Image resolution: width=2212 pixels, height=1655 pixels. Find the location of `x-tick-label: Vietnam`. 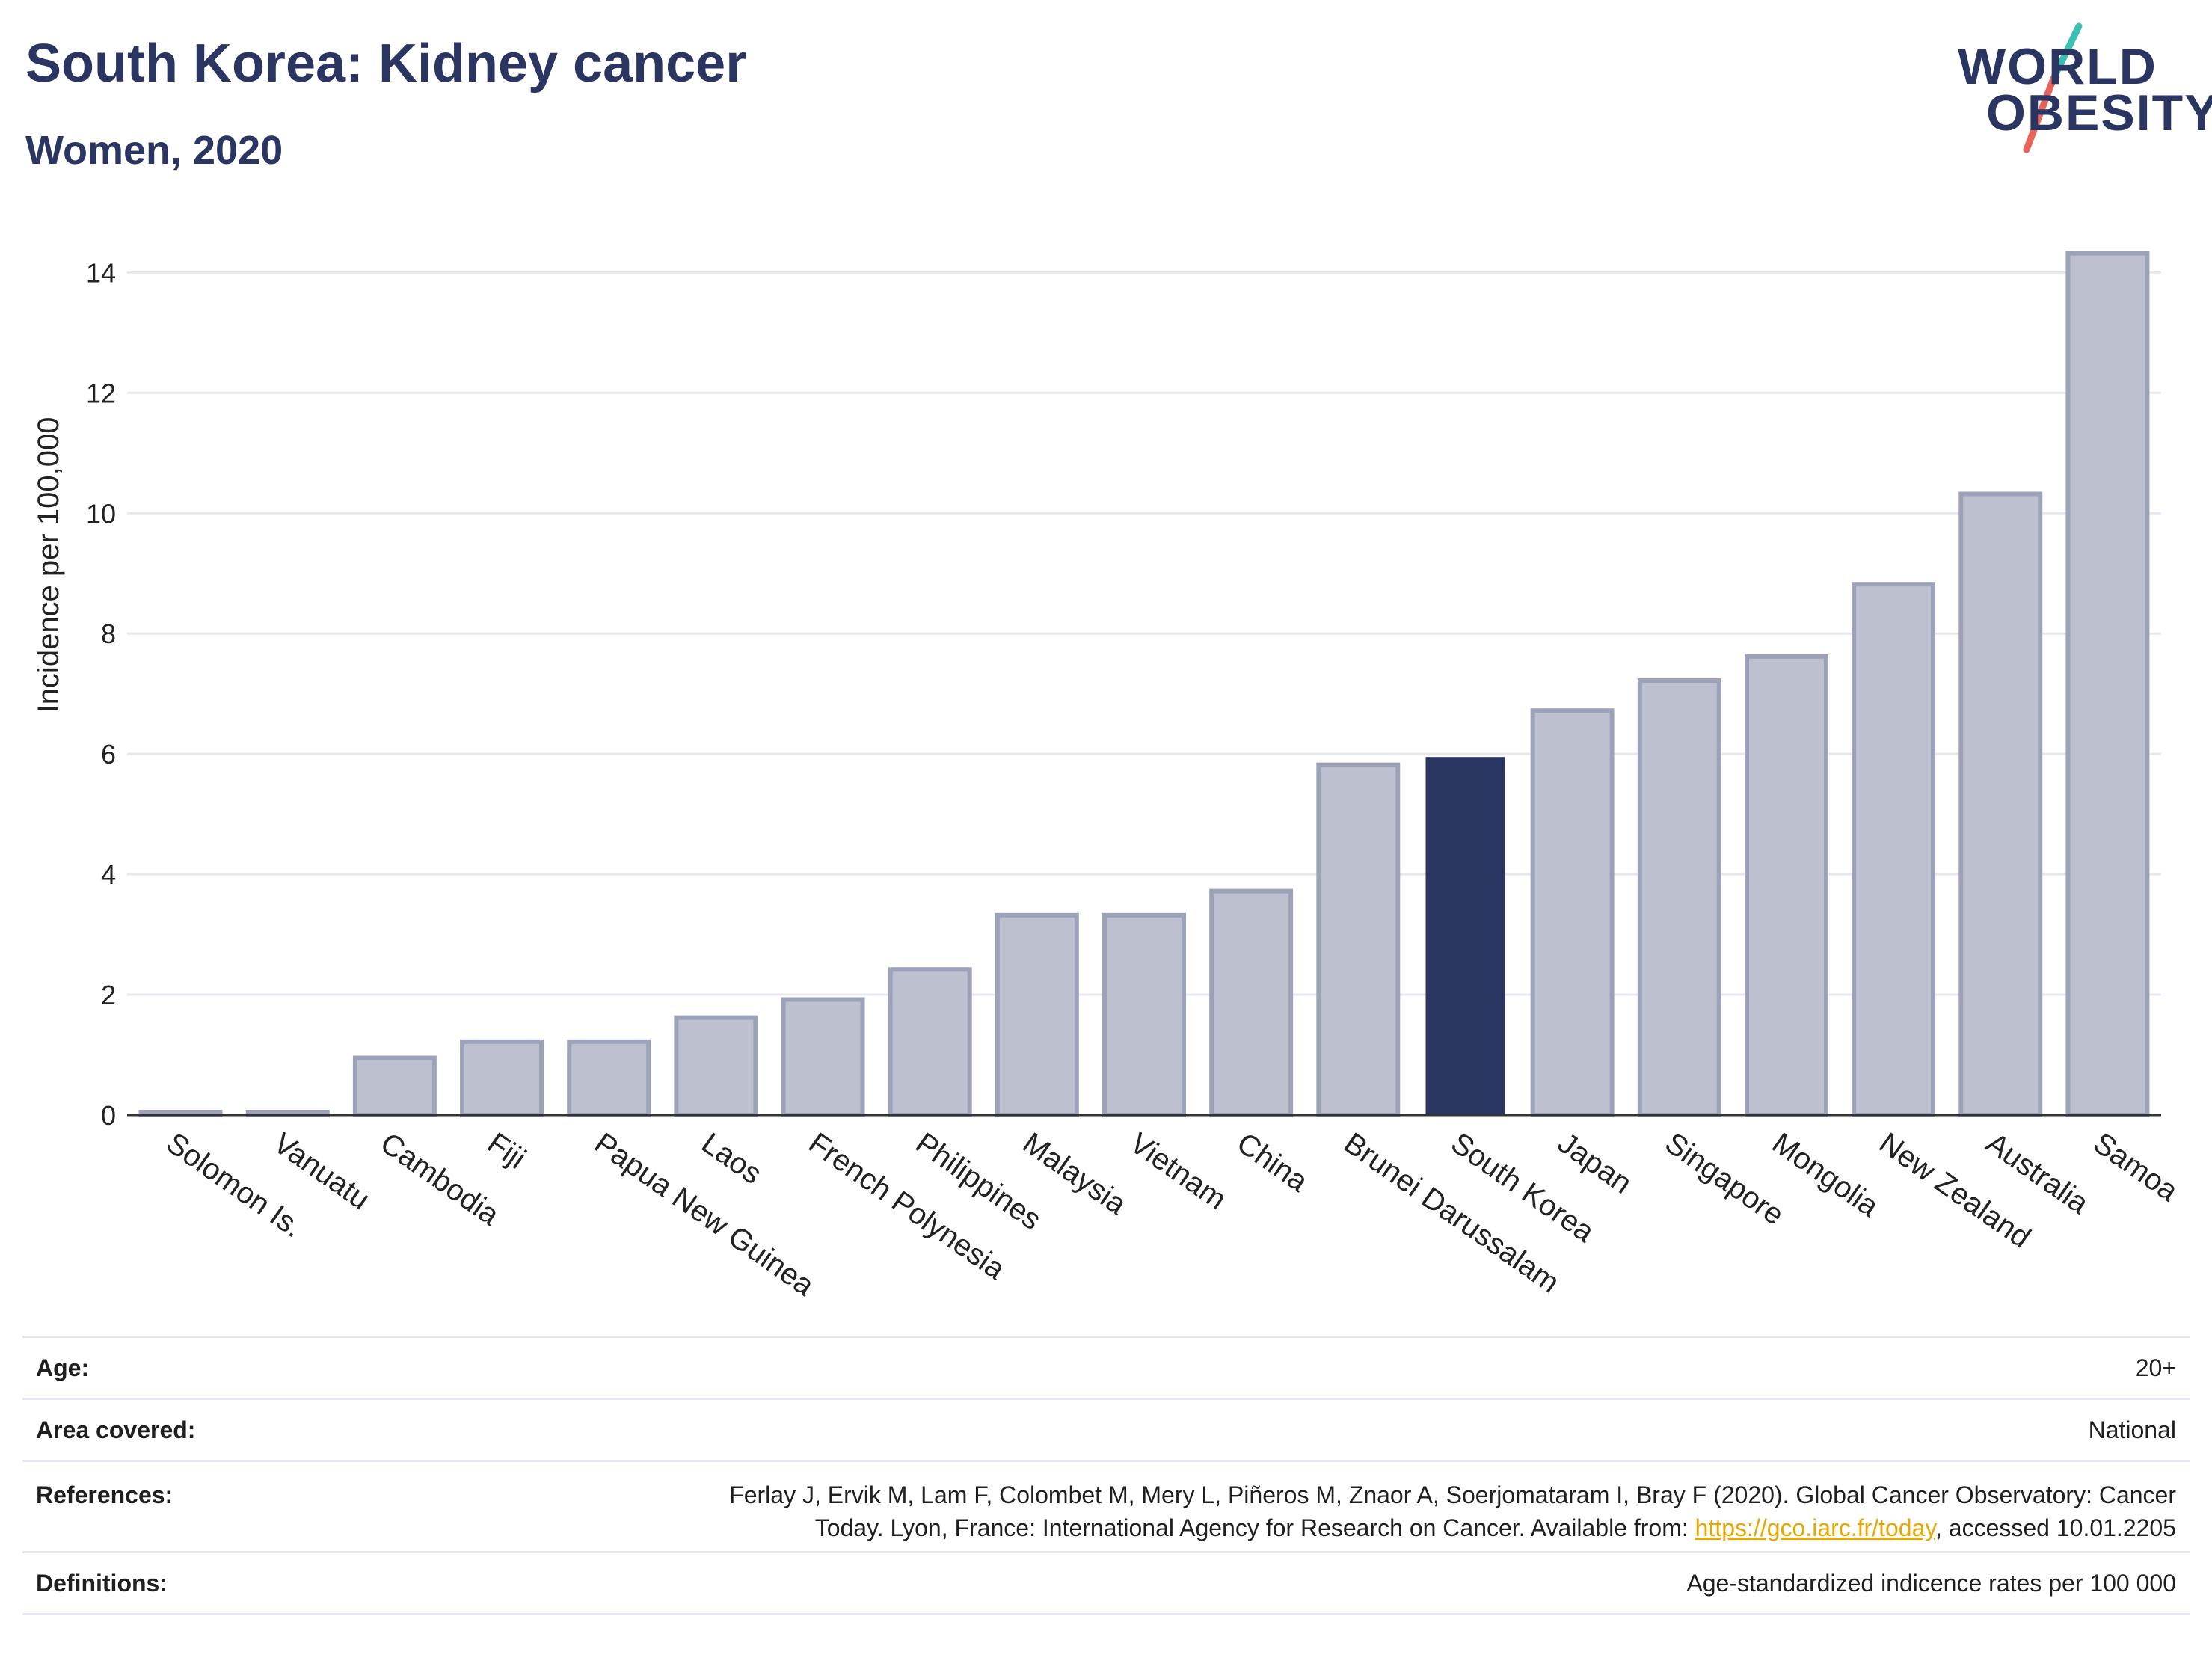

x-tick-label: Vietnam is located at coordinates (1178, 1171).